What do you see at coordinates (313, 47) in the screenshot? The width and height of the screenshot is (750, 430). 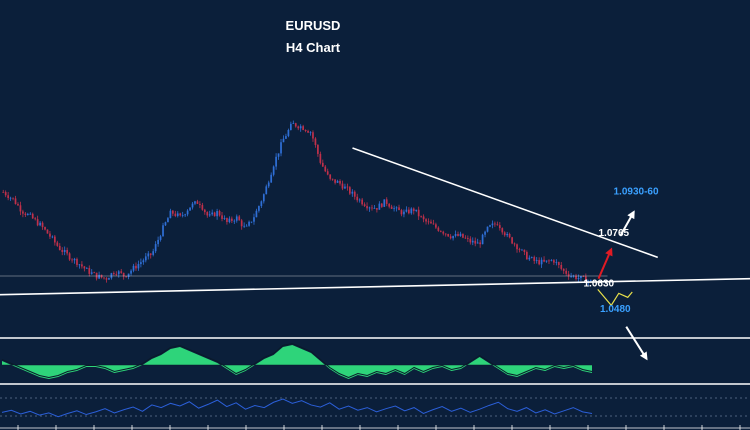 I see `chart-subtitle: H4 Chart` at bounding box center [313, 47].